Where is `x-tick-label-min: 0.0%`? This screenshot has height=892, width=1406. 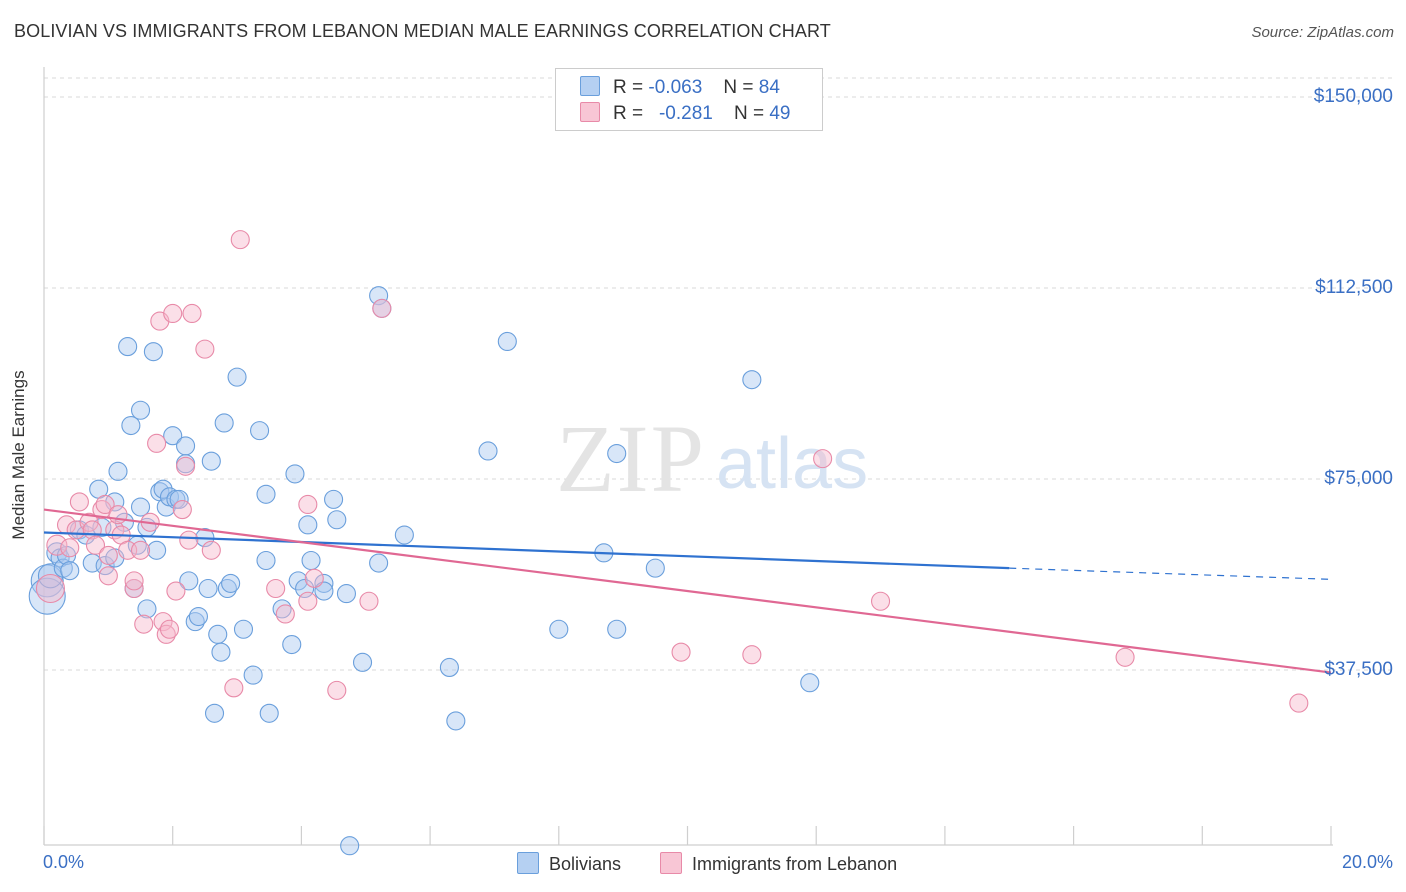
x-tick-label-min: 0.0% is located at coordinates (64, 862).